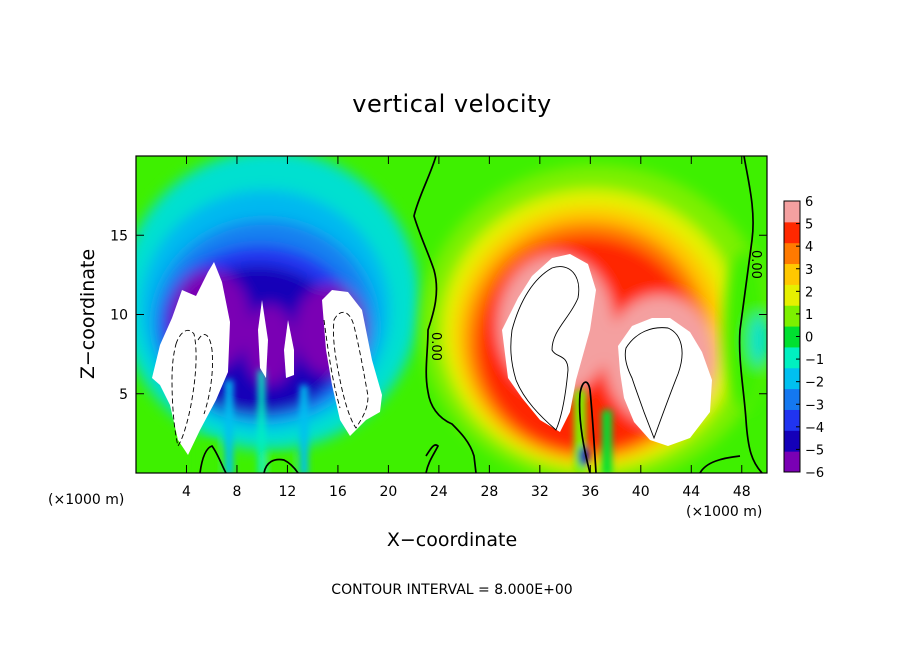 This screenshot has height=654, width=904. I want to click on x-tick-label: 40, so click(641, 492).